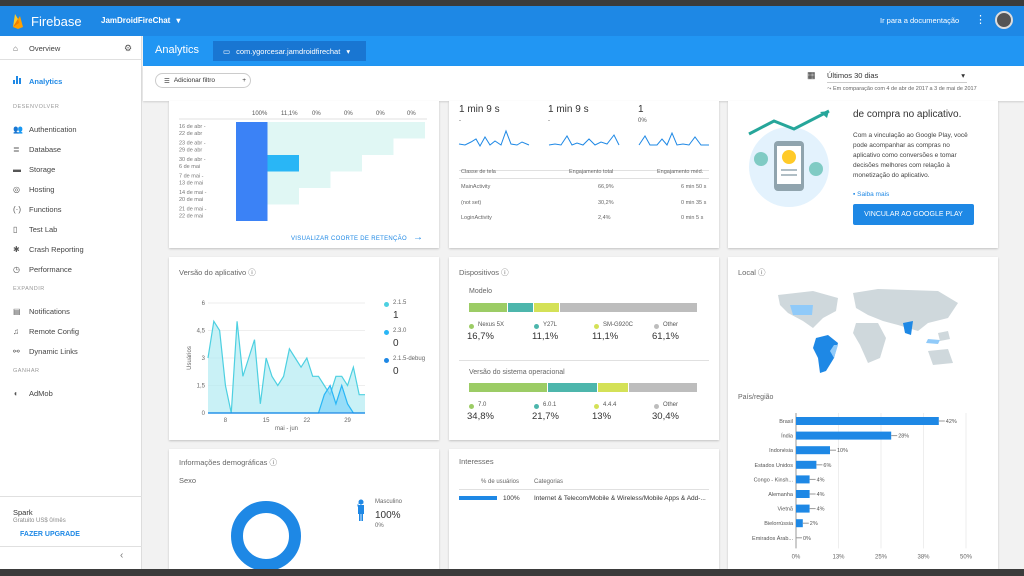 The width and height of the screenshot is (1024, 576). I want to click on sidebar-item-overview: ⌂ Overview, so click(71, 48).